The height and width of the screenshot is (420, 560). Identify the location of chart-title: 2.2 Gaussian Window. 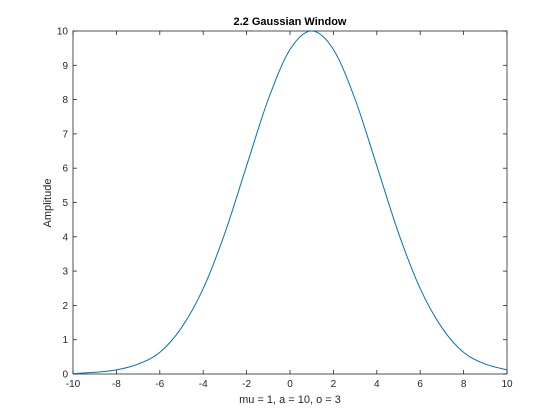
(290, 22).